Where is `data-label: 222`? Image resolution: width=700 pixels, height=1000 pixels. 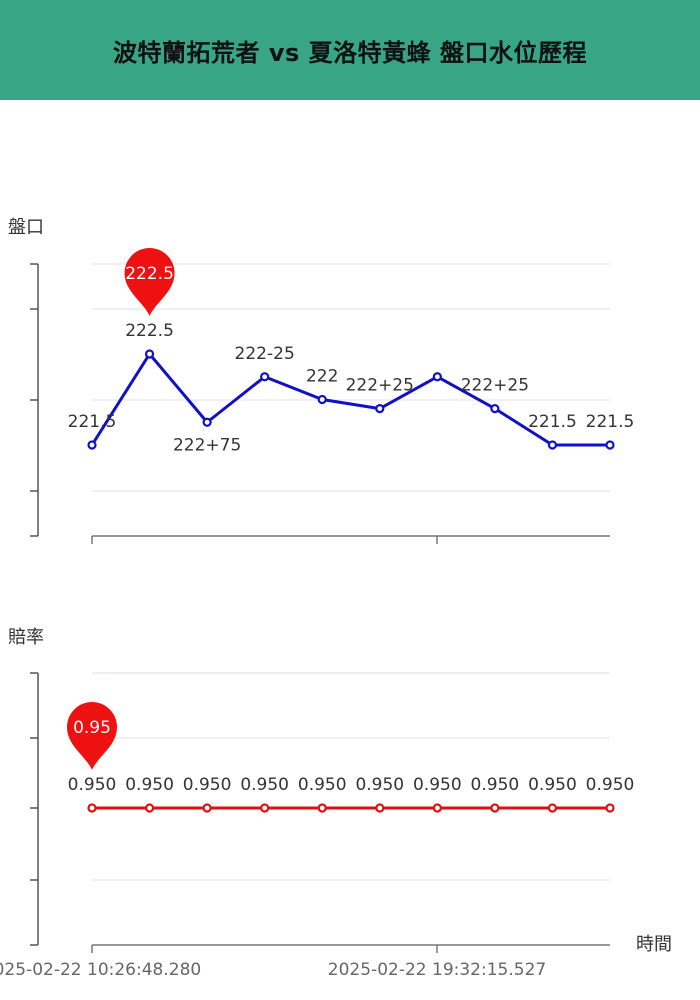 data-label: 222 is located at coordinates (322, 377).